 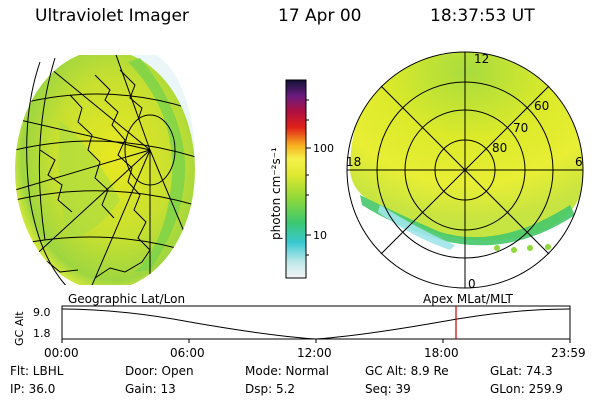 What do you see at coordinates (33, 389) in the screenshot?
I see `ip-status: IP: 36.0` at bounding box center [33, 389].